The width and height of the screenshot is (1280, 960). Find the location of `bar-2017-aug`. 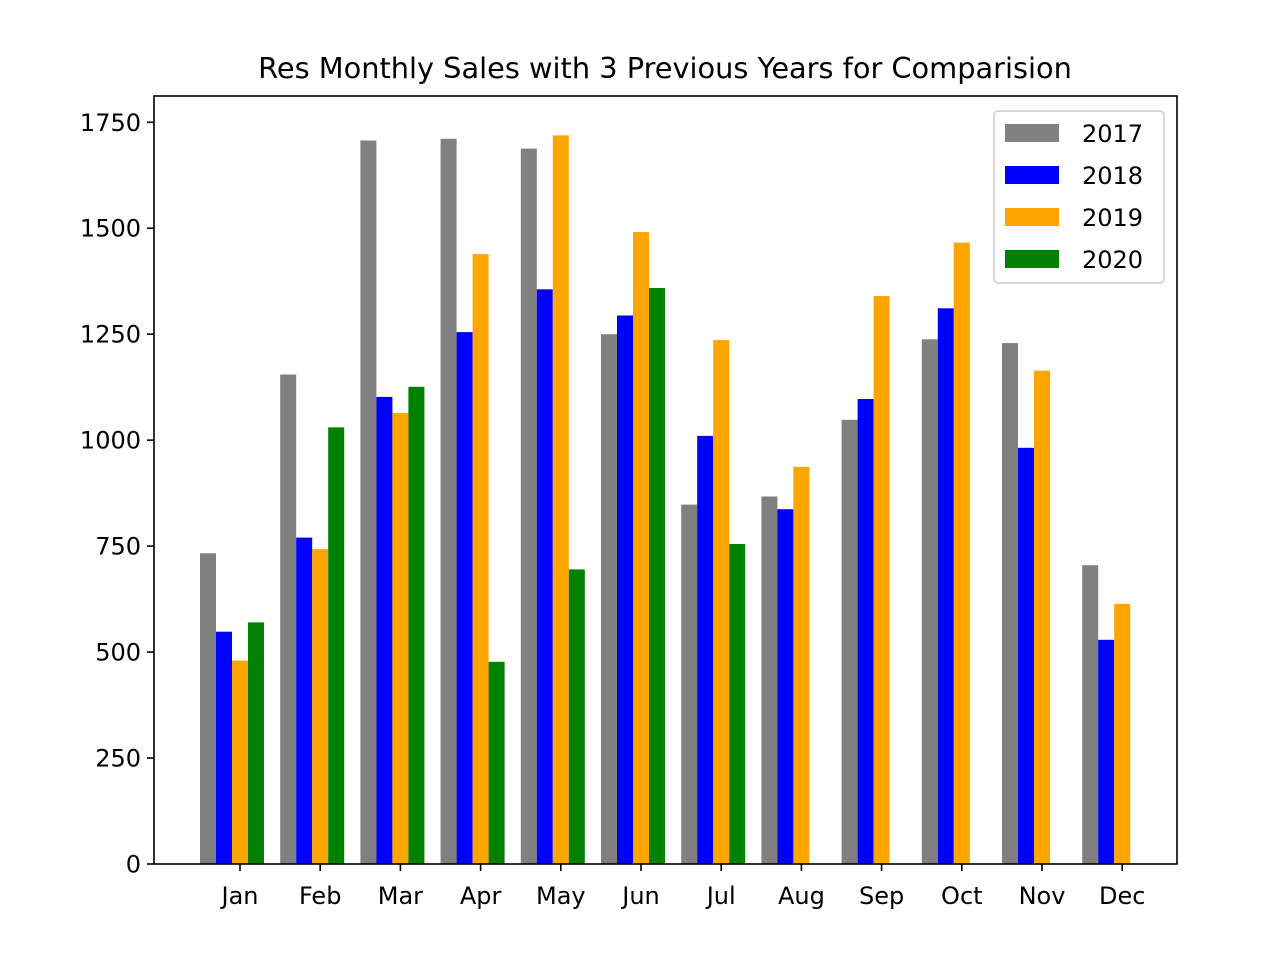

bar-2017-aug is located at coordinates (769, 680).